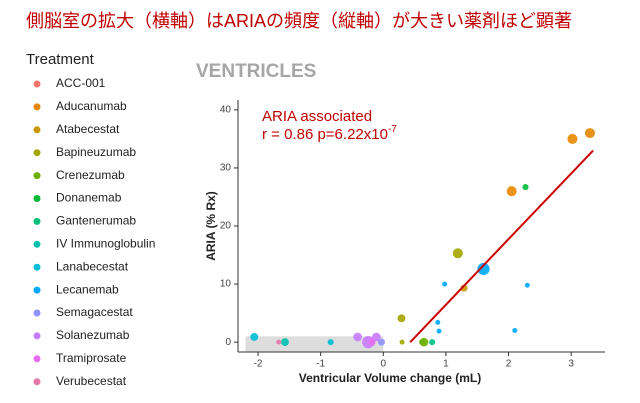  What do you see at coordinates (325, 134) in the screenshot?
I see `annotation-stat-text: r = 0.86 p=6.22x10` at bounding box center [325, 134].